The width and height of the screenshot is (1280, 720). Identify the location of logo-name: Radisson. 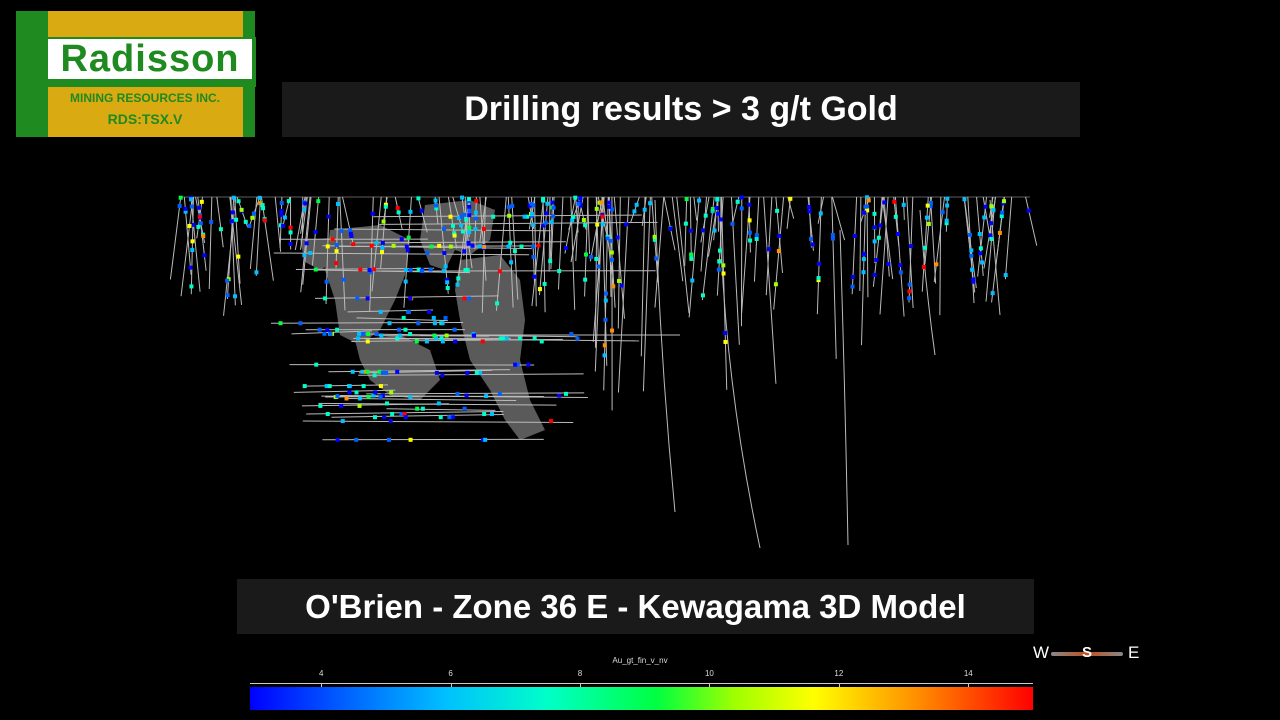
(150, 59).